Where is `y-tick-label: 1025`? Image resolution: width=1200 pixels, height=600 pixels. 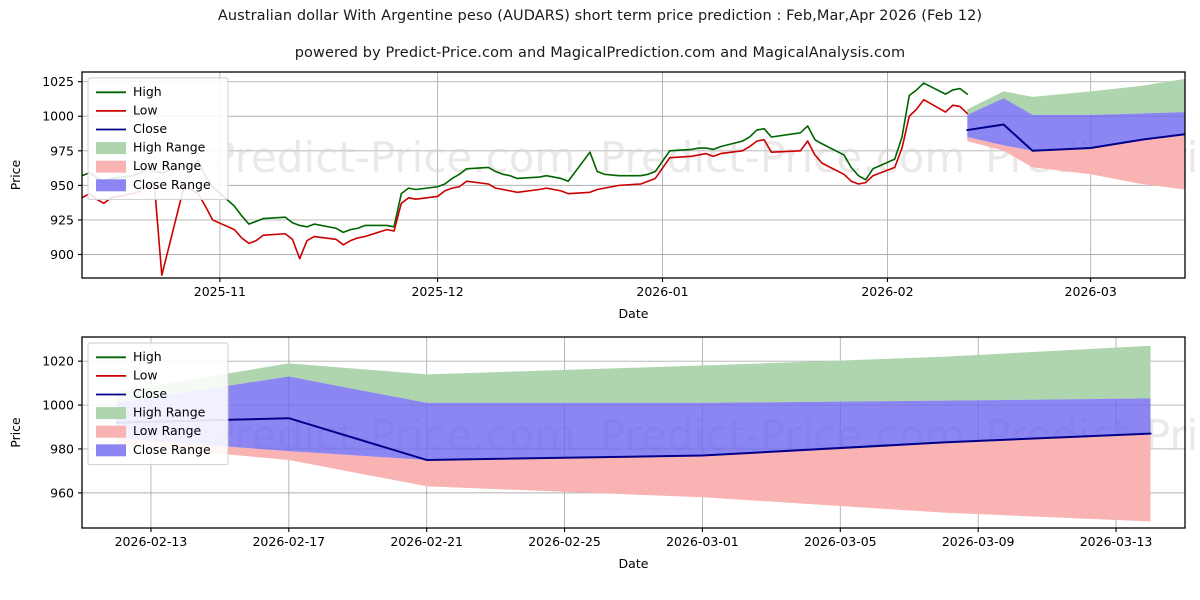 y-tick-label: 1025 is located at coordinates (58, 81).